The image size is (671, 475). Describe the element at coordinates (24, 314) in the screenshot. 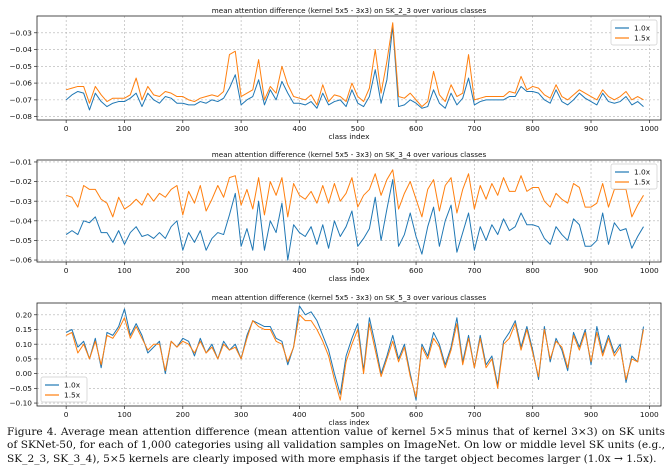

I see `y-tick-label: 0.20` at that location.